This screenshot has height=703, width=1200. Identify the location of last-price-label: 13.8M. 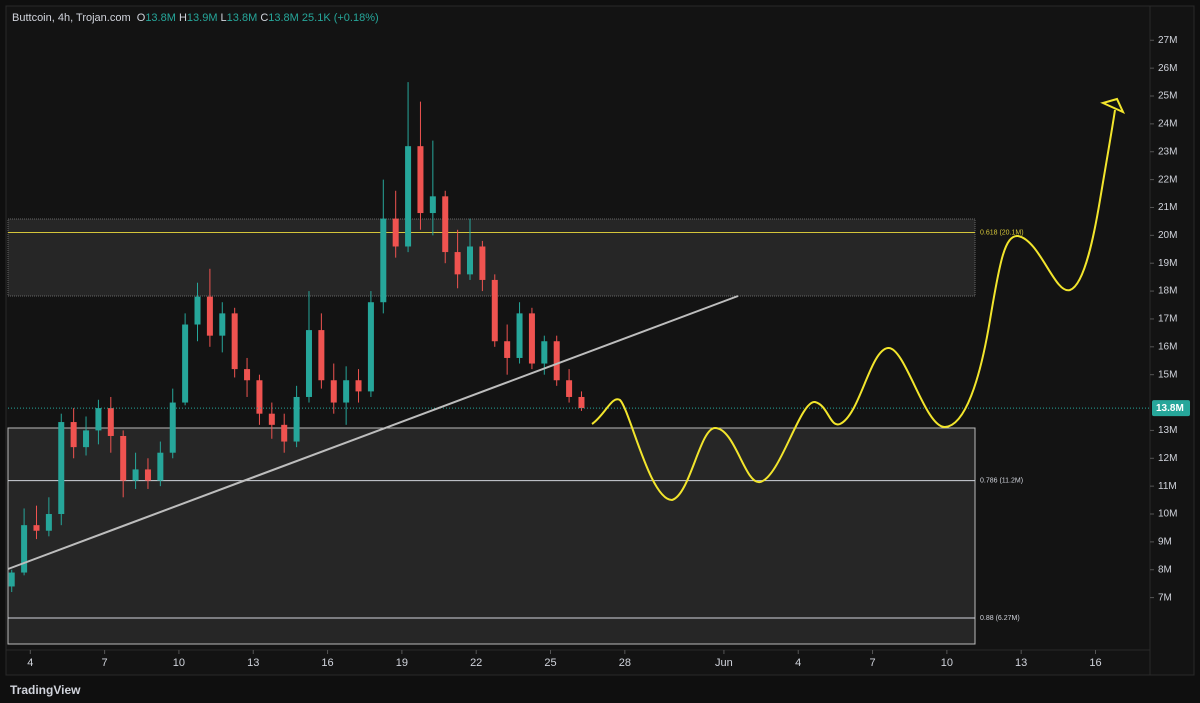
(1170, 408).